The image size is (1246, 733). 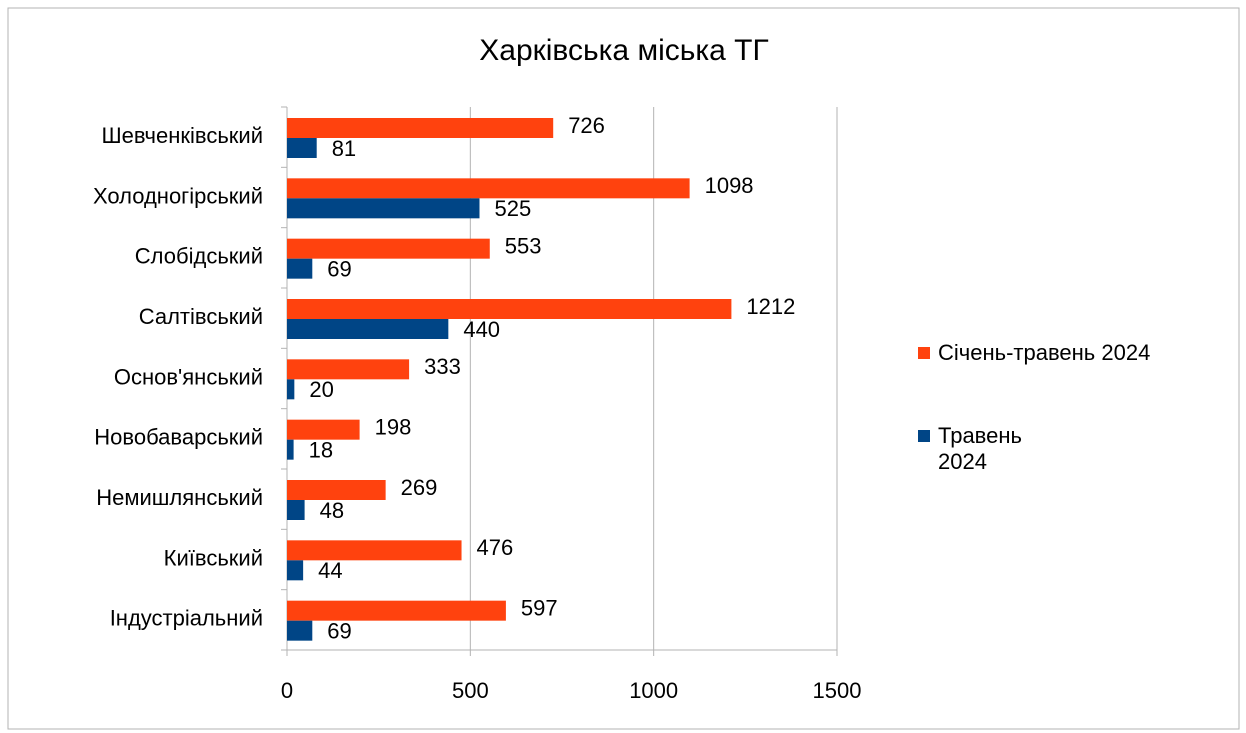 What do you see at coordinates (287, 690) in the screenshot?
I see `x-tick-label: 0` at bounding box center [287, 690].